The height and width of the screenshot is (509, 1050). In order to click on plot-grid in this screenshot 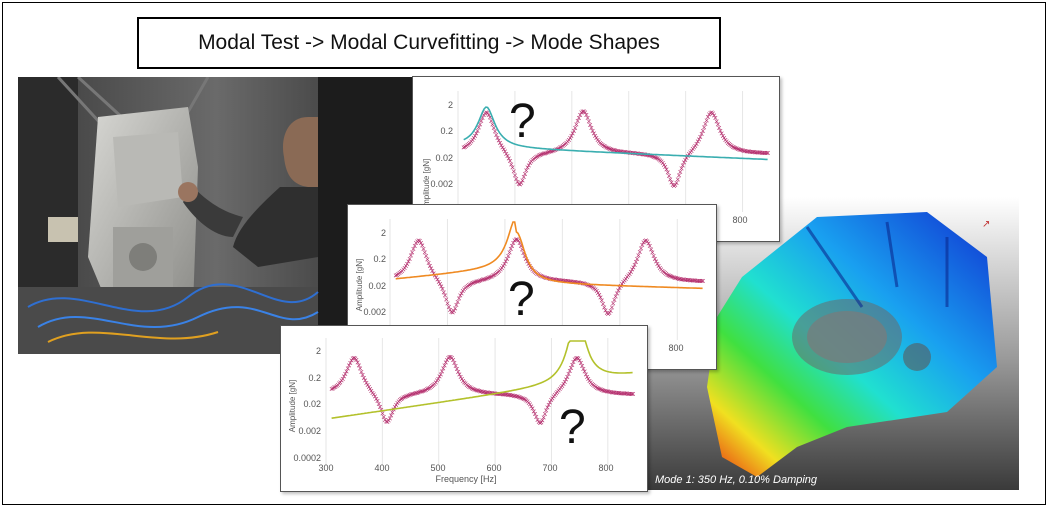, I will do `click(600, 151)`.